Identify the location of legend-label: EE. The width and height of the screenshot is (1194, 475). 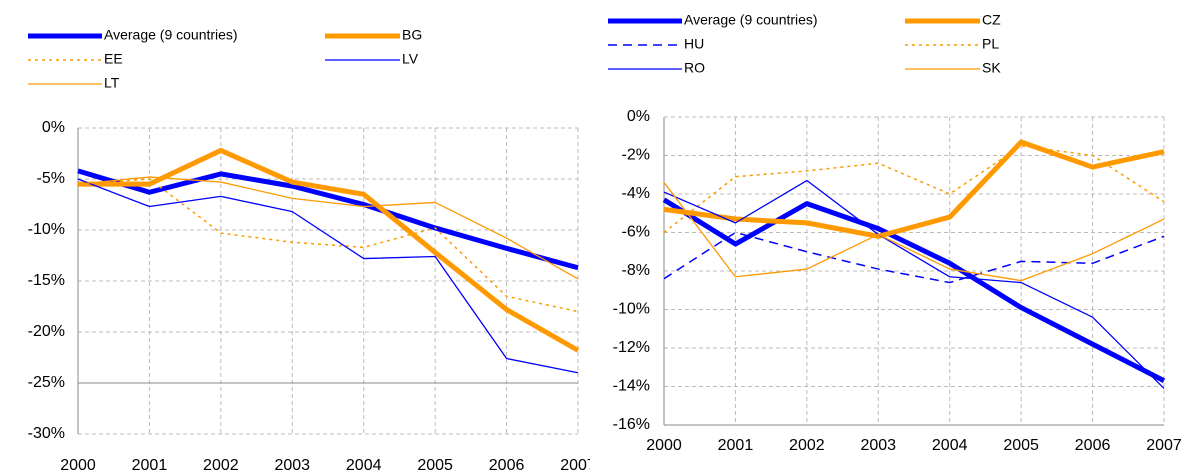
(113, 59).